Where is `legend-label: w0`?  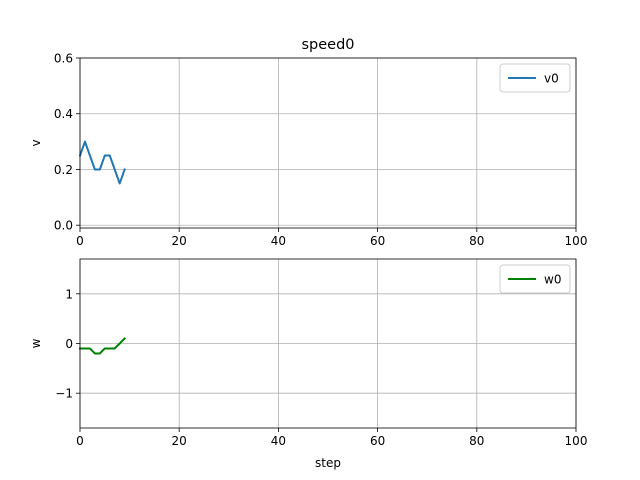 legend-label: w0 is located at coordinates (552, 280).